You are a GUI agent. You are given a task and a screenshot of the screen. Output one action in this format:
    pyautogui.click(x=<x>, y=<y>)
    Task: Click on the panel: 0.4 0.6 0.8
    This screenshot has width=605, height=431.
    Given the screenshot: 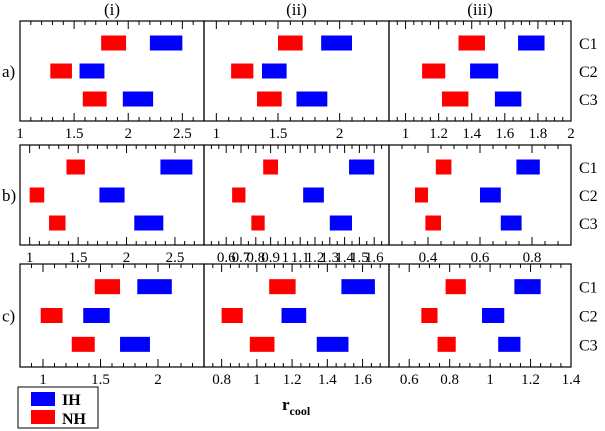 What is the action you would take?
    pyautogui.click(x=480, y=205)
    